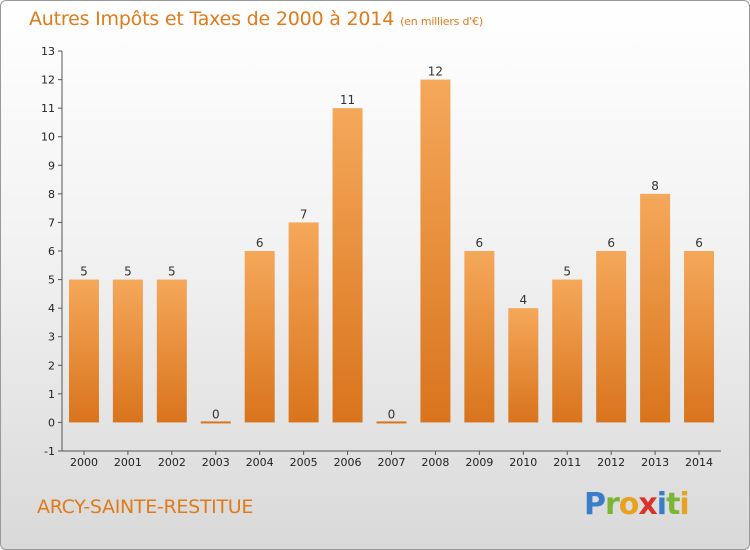 The image size is (750, 550). What do you see at coordinates (647, 504) in the screenshot?
I see `logo-letter-x: x` at bounding box center [647, 504].